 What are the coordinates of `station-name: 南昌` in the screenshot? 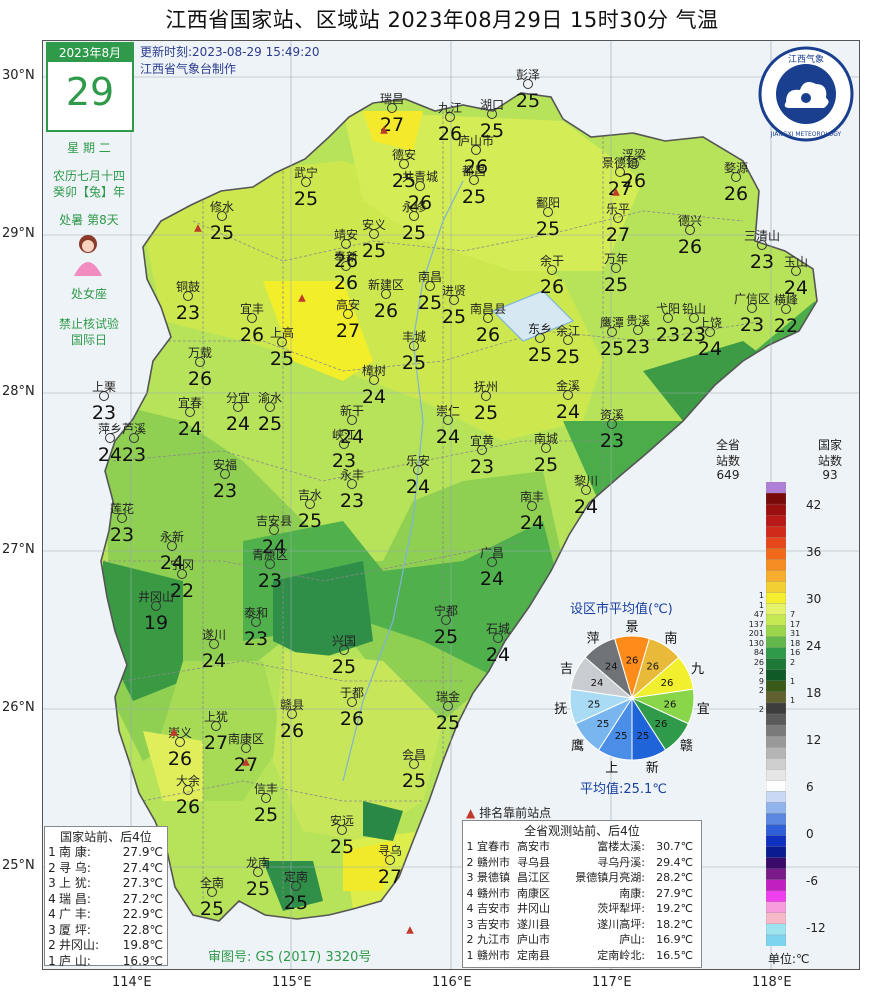 It's located at (430, 277).